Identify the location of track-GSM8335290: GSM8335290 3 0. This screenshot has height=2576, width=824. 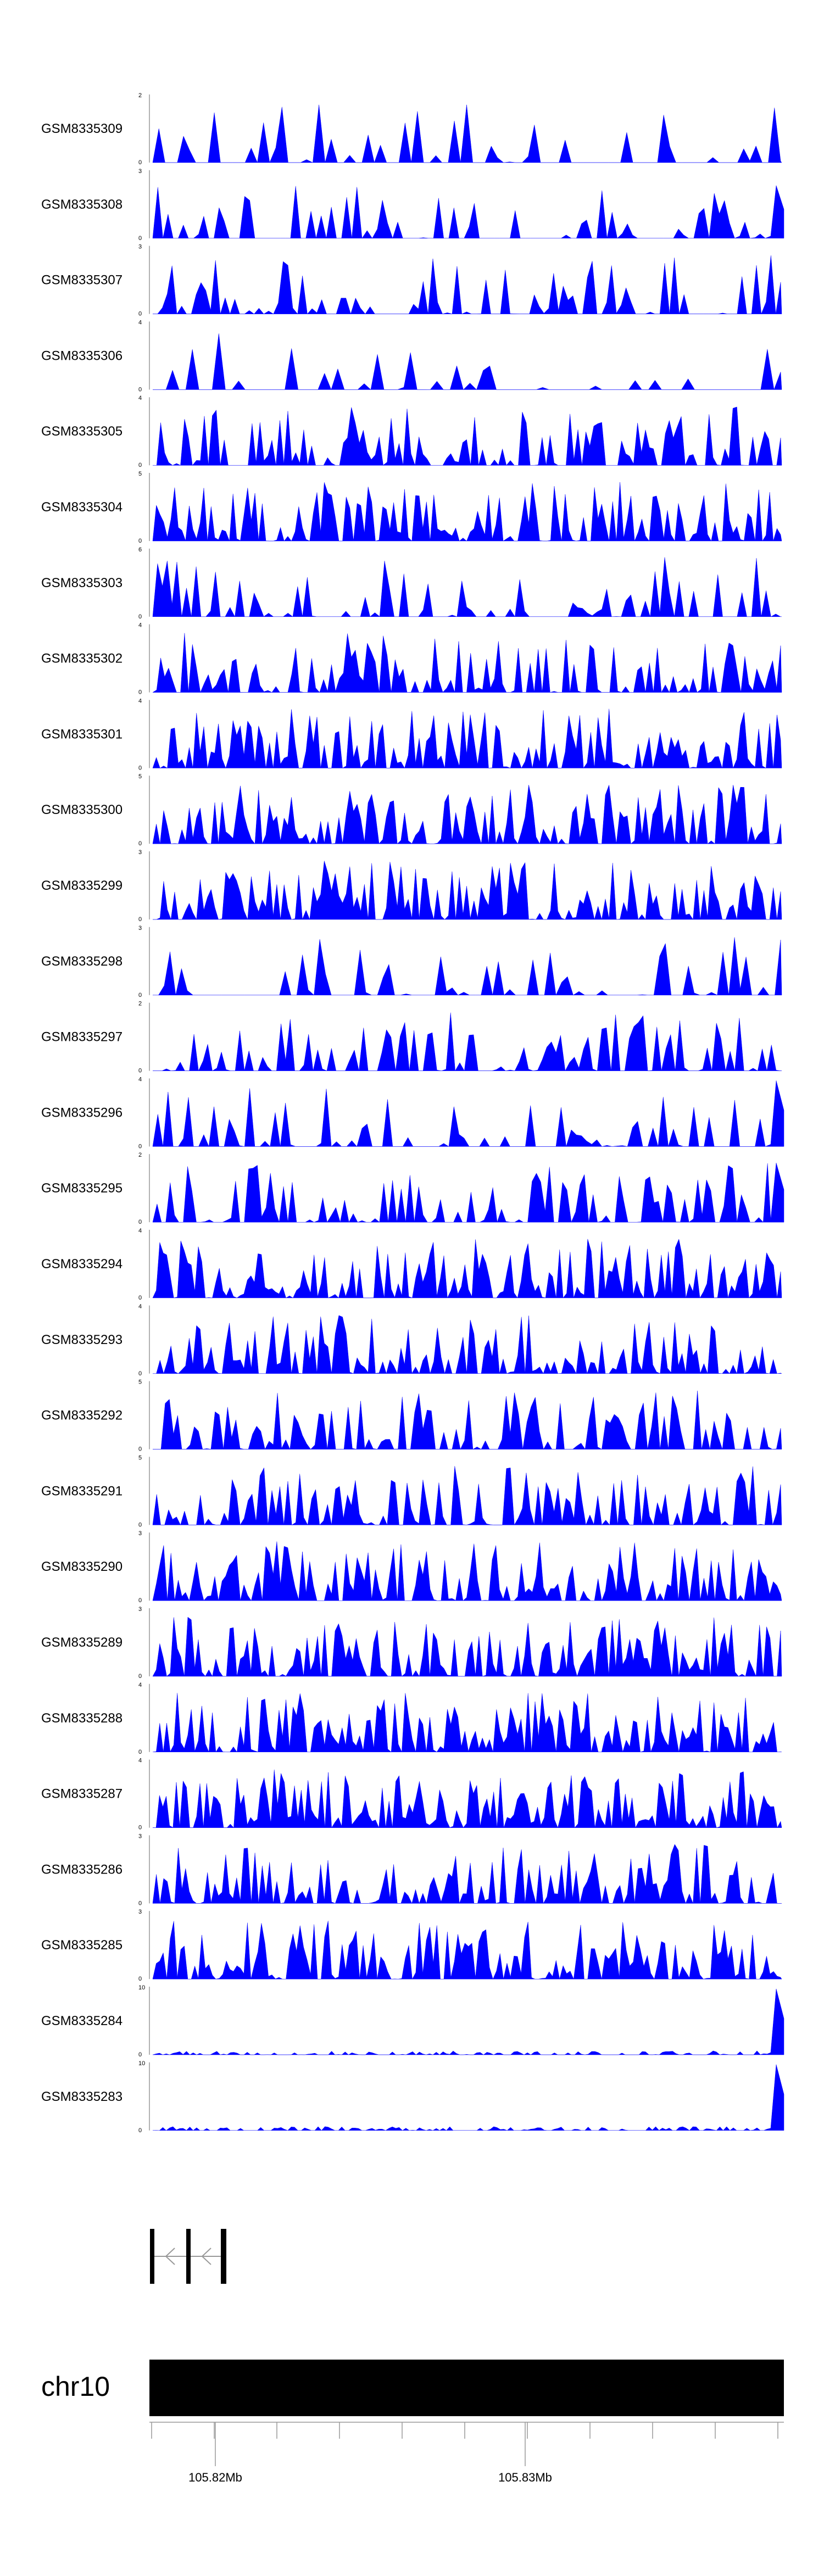
(411, 1567).